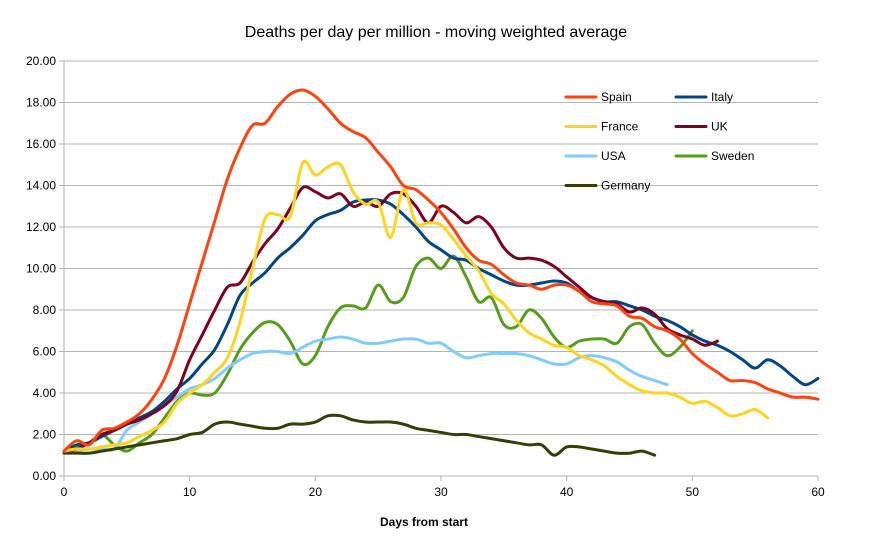  I want to click on y-tick-label: 20.00, so click(41, 61).